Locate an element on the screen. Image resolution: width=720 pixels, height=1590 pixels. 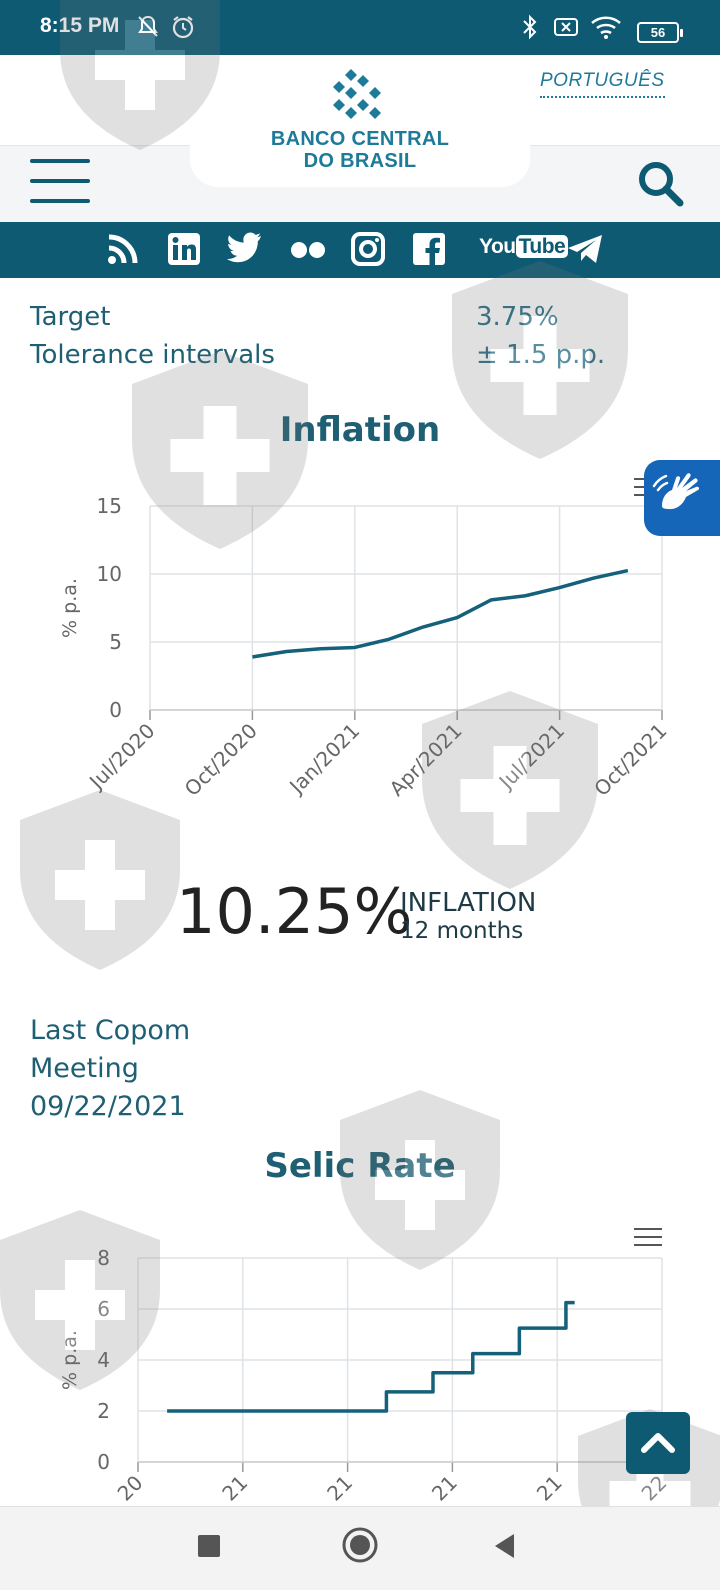
copom-line-2: Meeting is located at coordinates (84, 1068).